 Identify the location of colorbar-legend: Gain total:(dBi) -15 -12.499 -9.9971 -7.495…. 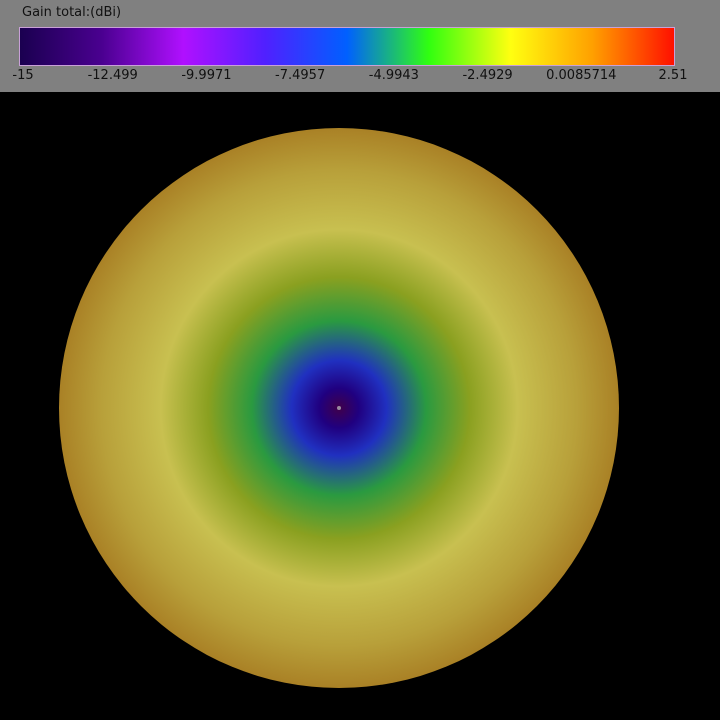
(360, 46).